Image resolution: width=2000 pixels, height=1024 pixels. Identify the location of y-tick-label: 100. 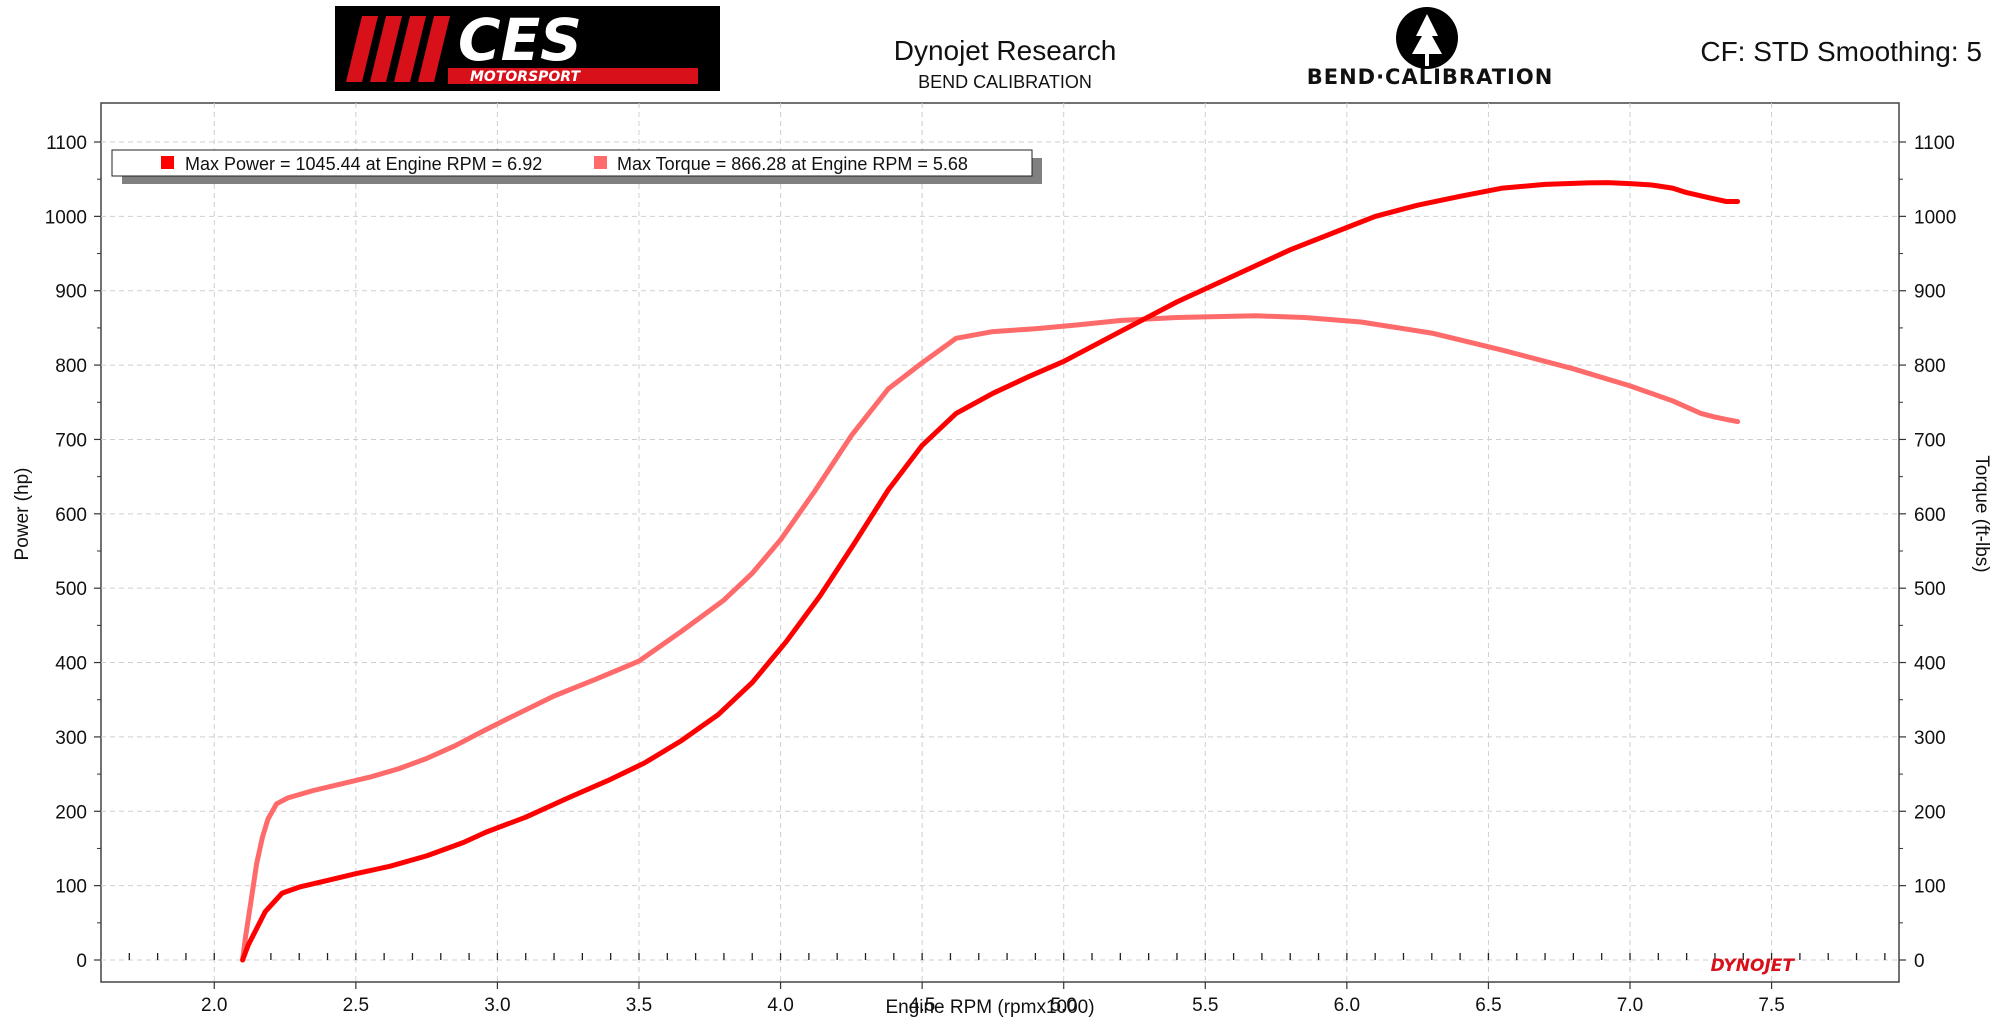
(71, 887).